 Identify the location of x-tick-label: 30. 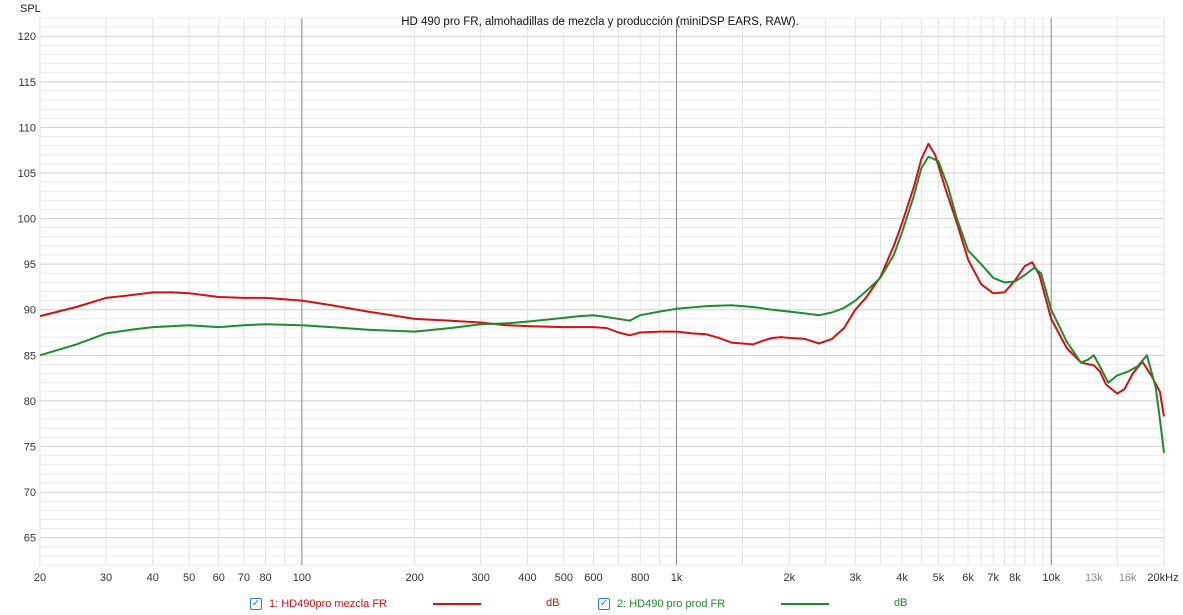
(106, 578).